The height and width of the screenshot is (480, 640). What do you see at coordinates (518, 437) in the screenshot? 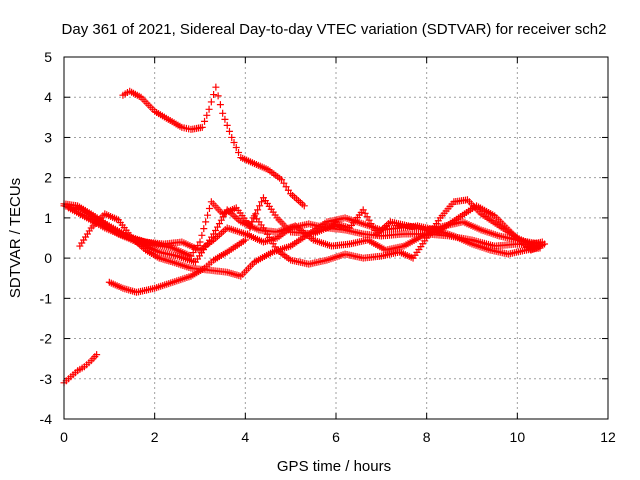
I see `x-tick-label: 10` at bounding box center [518, 437].